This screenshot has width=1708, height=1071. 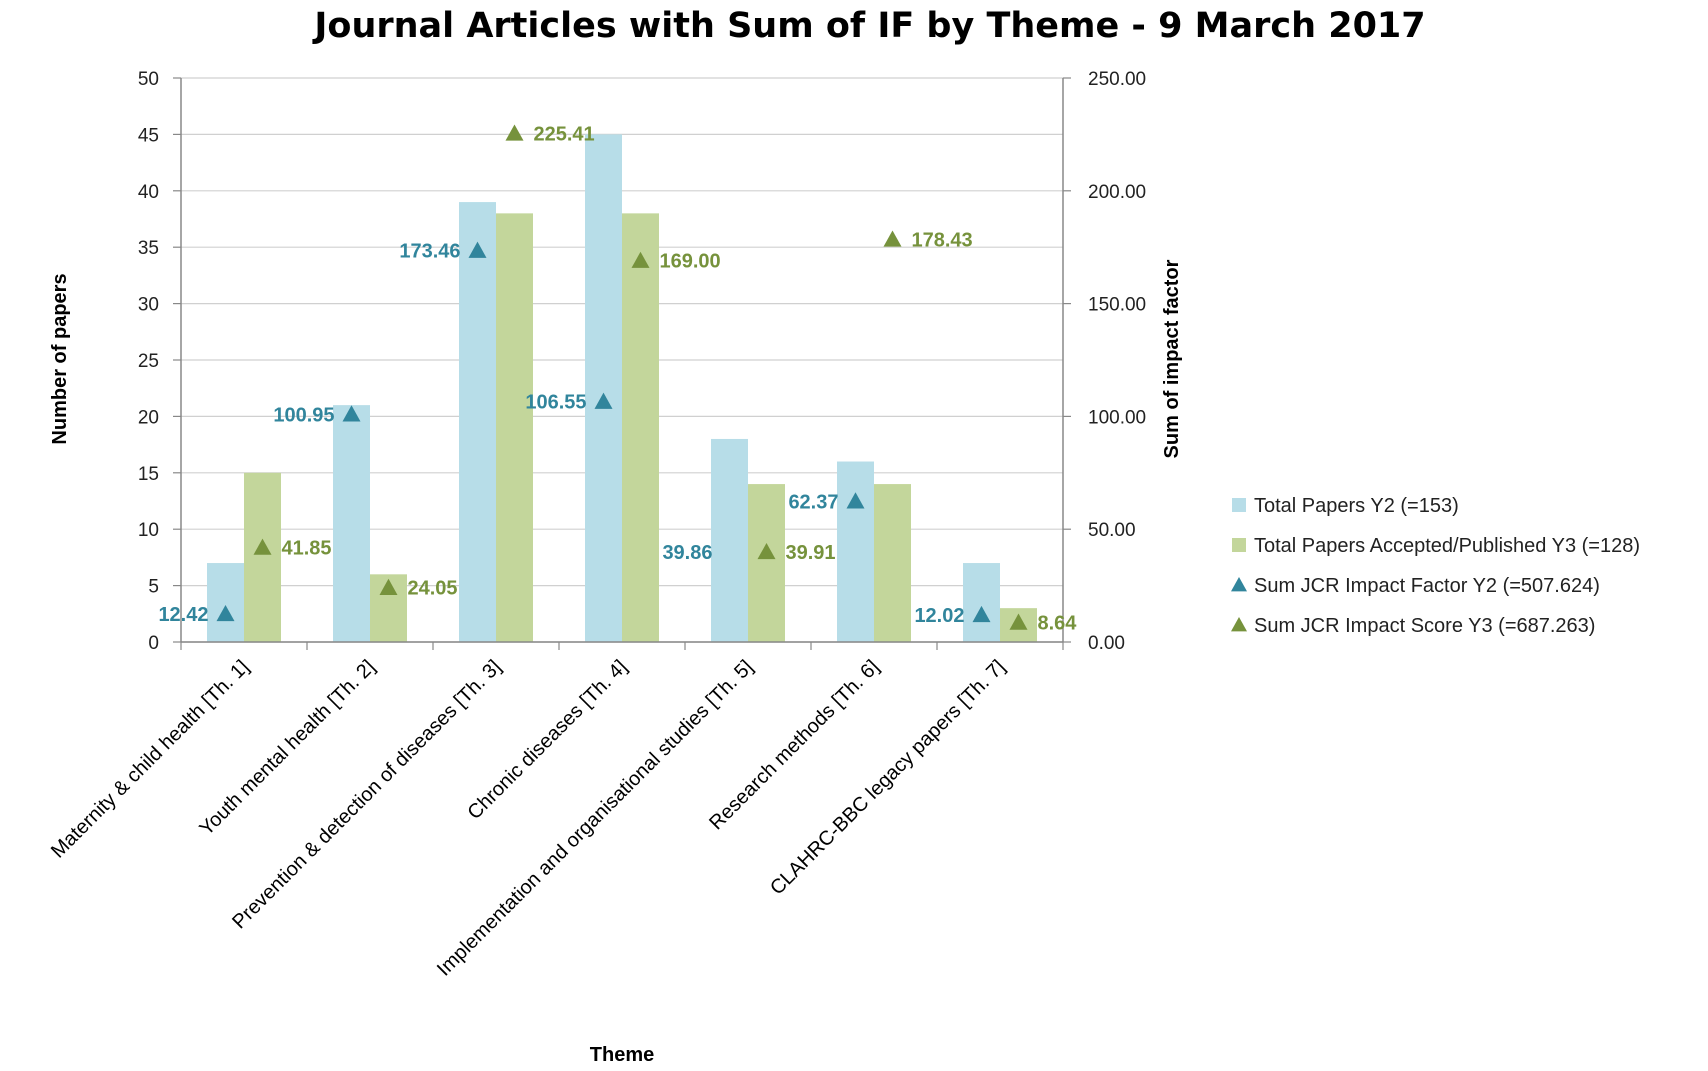 I want to click on y-tick-label: 50, so click(x=148, y=79).